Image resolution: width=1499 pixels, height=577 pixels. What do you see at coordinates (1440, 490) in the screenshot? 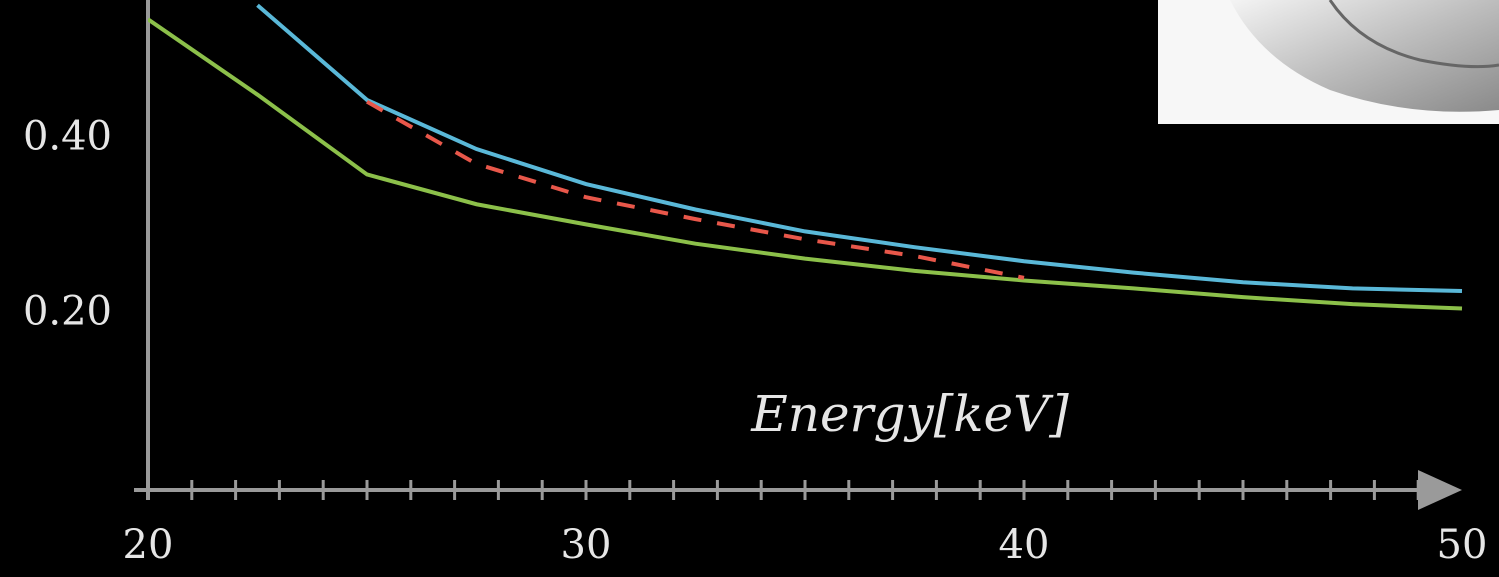
I see `x-axis-arrow` at bounding box center [1440, 490].